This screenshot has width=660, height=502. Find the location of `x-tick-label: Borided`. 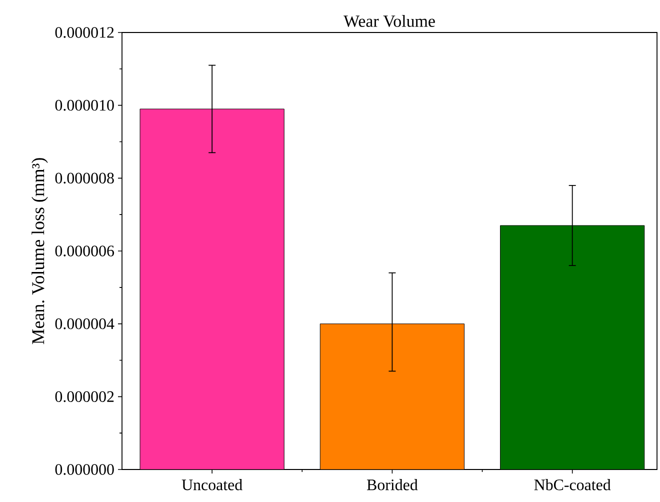

x-tick-label: Borided is located at coordinates (392, 484).